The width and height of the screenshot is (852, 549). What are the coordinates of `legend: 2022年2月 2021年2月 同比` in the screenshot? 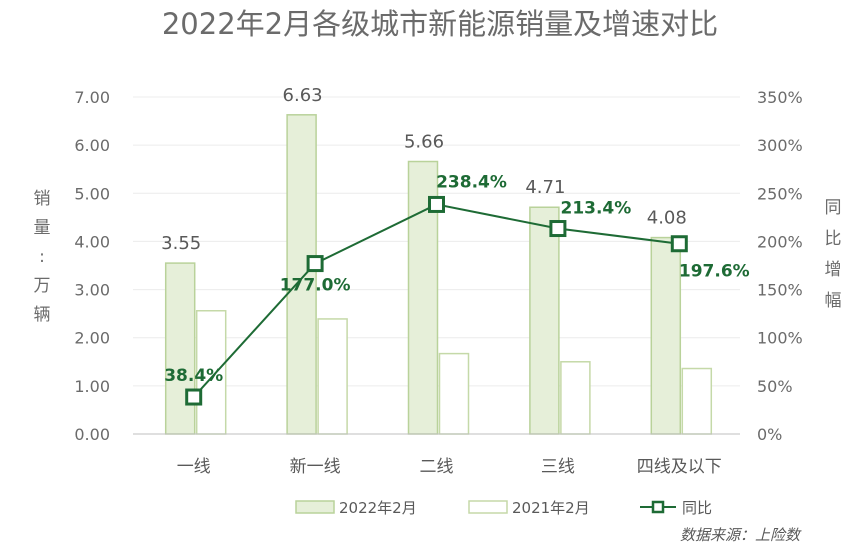 It's located at (503, 508).